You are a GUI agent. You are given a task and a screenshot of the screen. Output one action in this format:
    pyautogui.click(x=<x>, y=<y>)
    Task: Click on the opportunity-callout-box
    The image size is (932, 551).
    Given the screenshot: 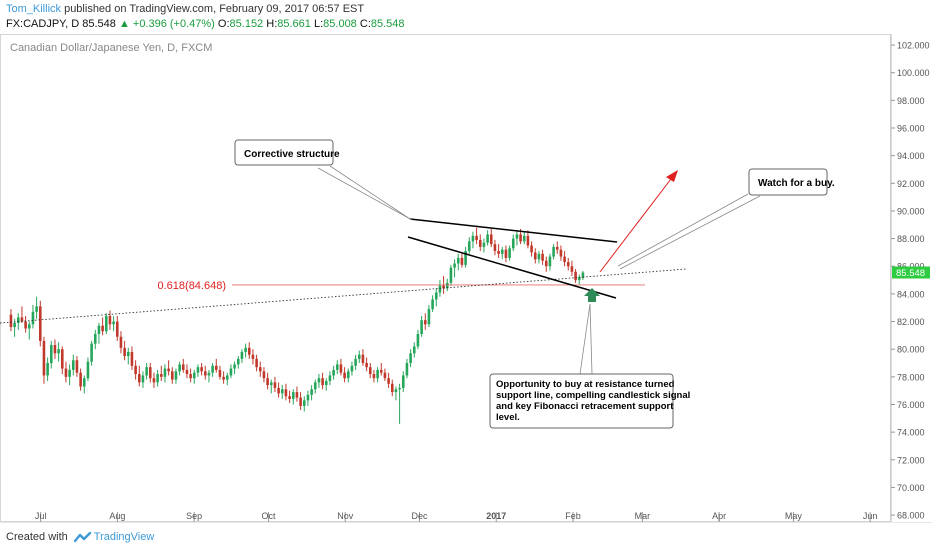 What is the action you would take?
    pyautogui.click(x=581, y=401)
    